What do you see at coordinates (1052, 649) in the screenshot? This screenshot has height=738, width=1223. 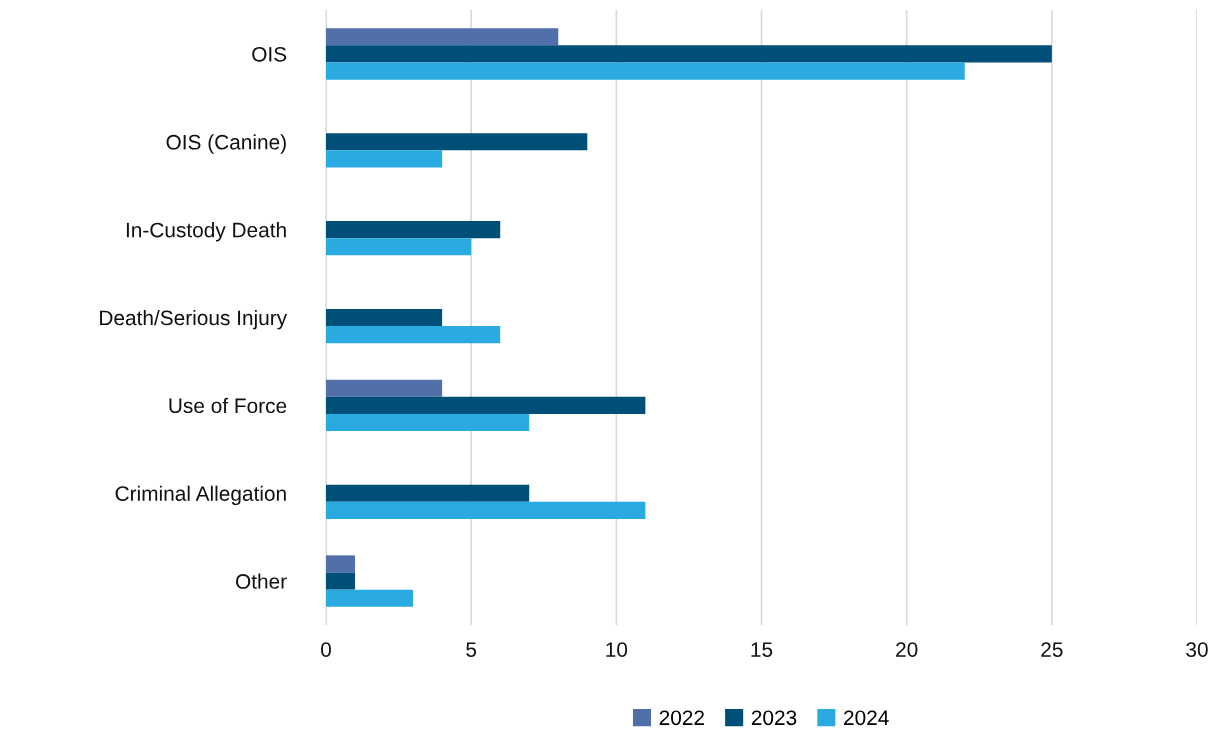 I see `x-tick-label: 25` at bounding box center [1052, 649].